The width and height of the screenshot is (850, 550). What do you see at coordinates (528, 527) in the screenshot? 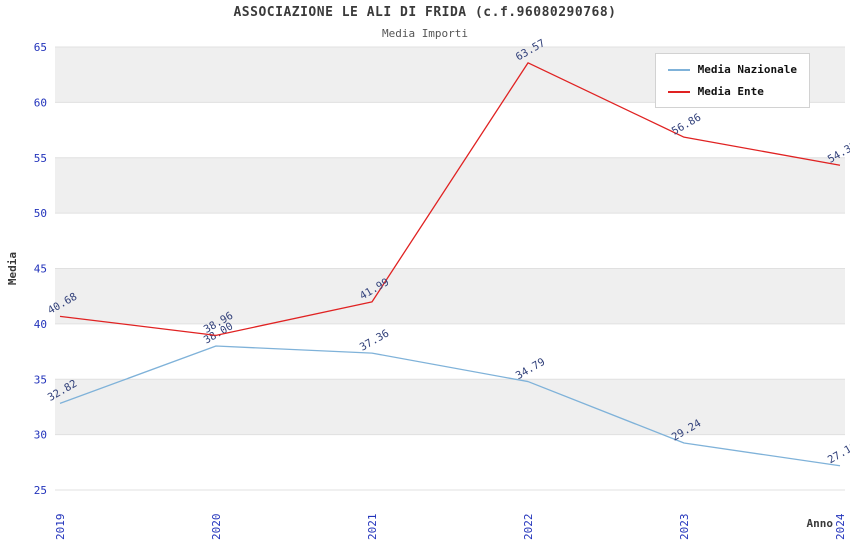
I see `svg-text: 2022` at bounding box center [528, 527].